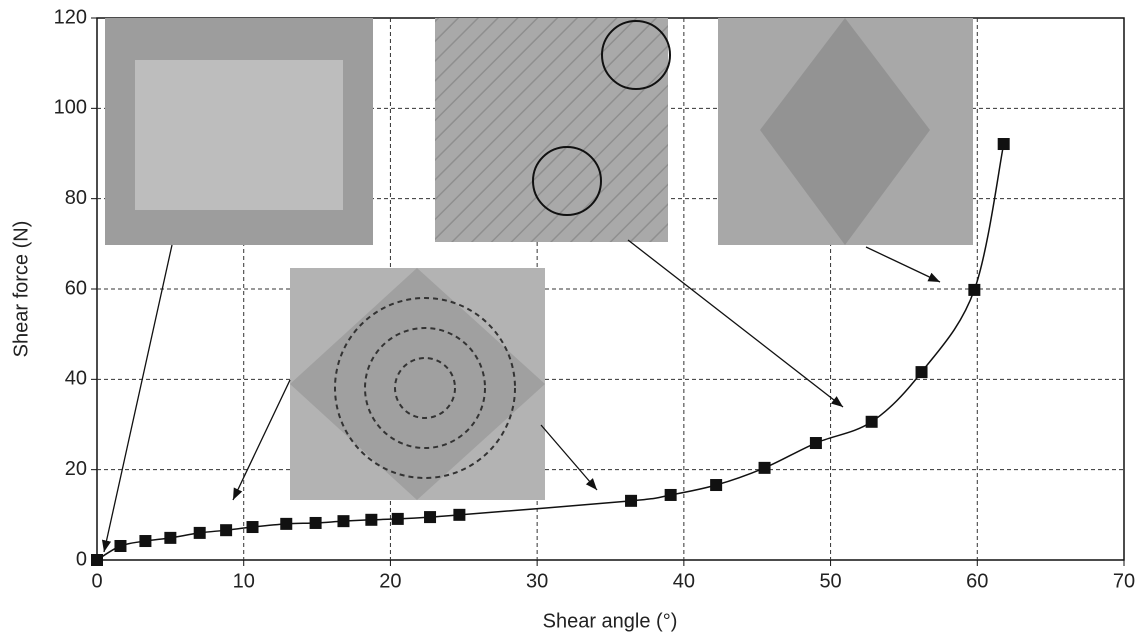 The image size is (1147, 641). I want to click on y-tick-label: 0, so click(81, 559).